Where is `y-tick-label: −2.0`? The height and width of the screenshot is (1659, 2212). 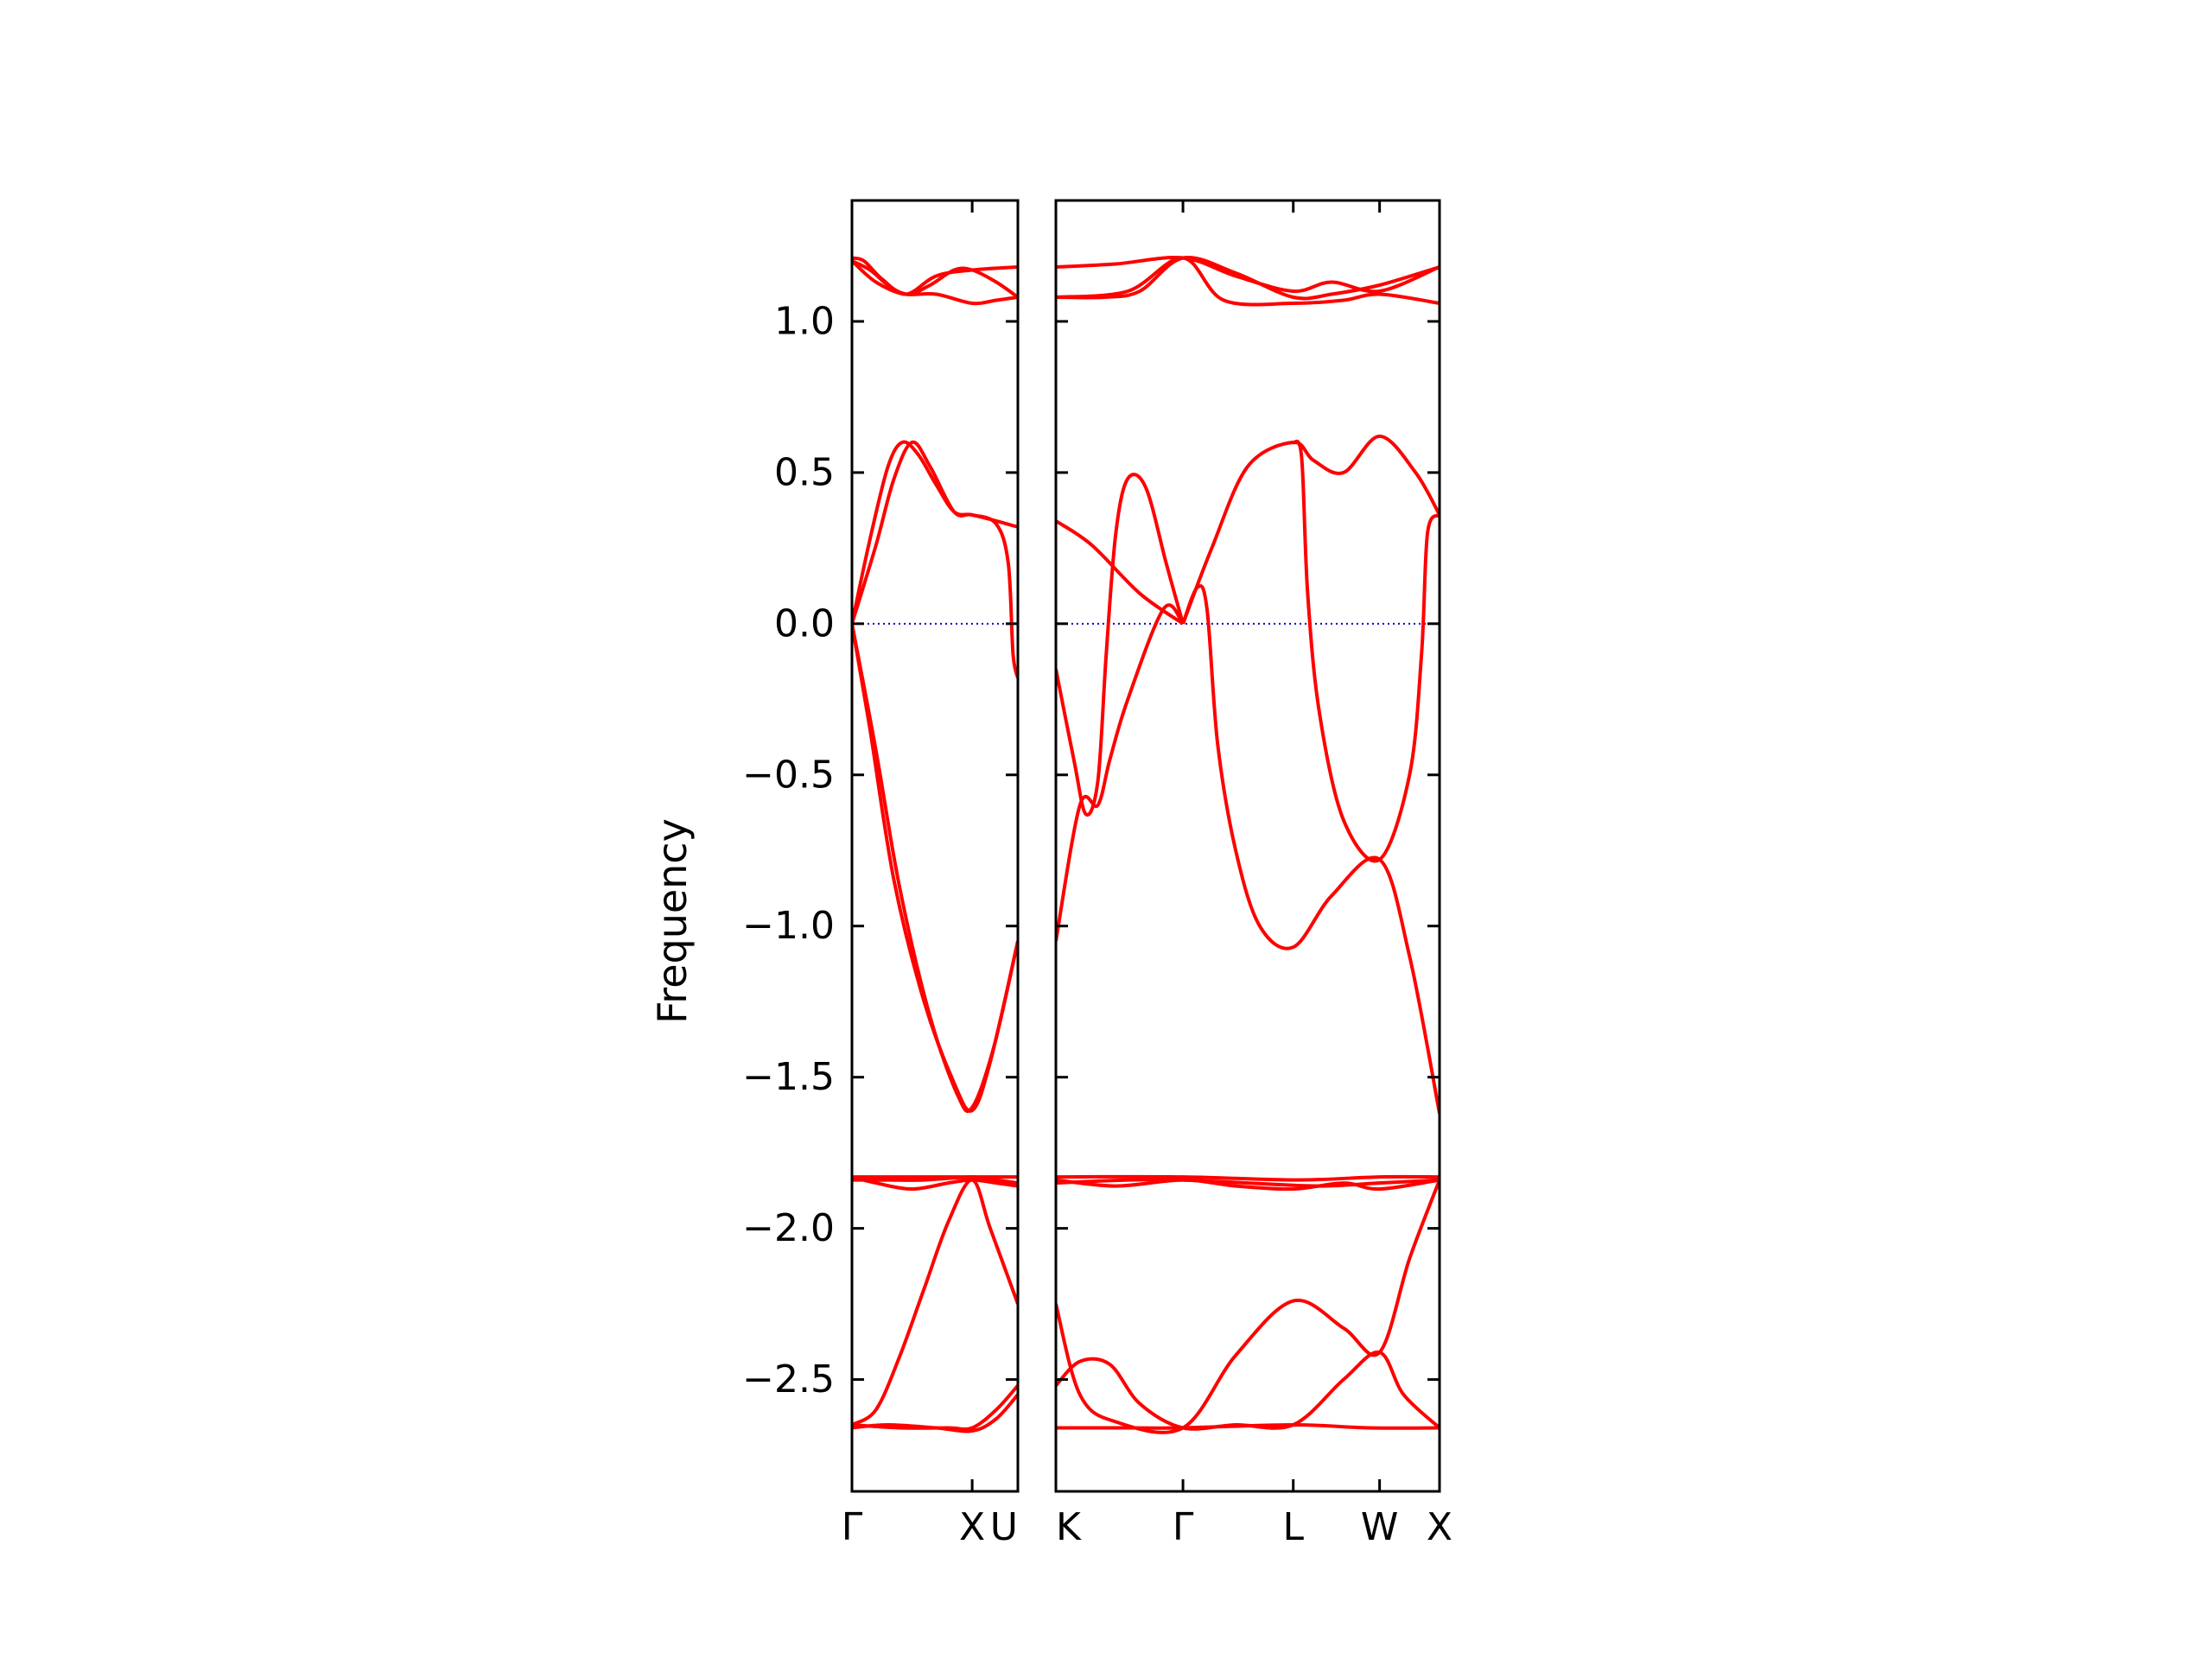 y-tick-label: −2.0 is located at coordinates (788, 1228).